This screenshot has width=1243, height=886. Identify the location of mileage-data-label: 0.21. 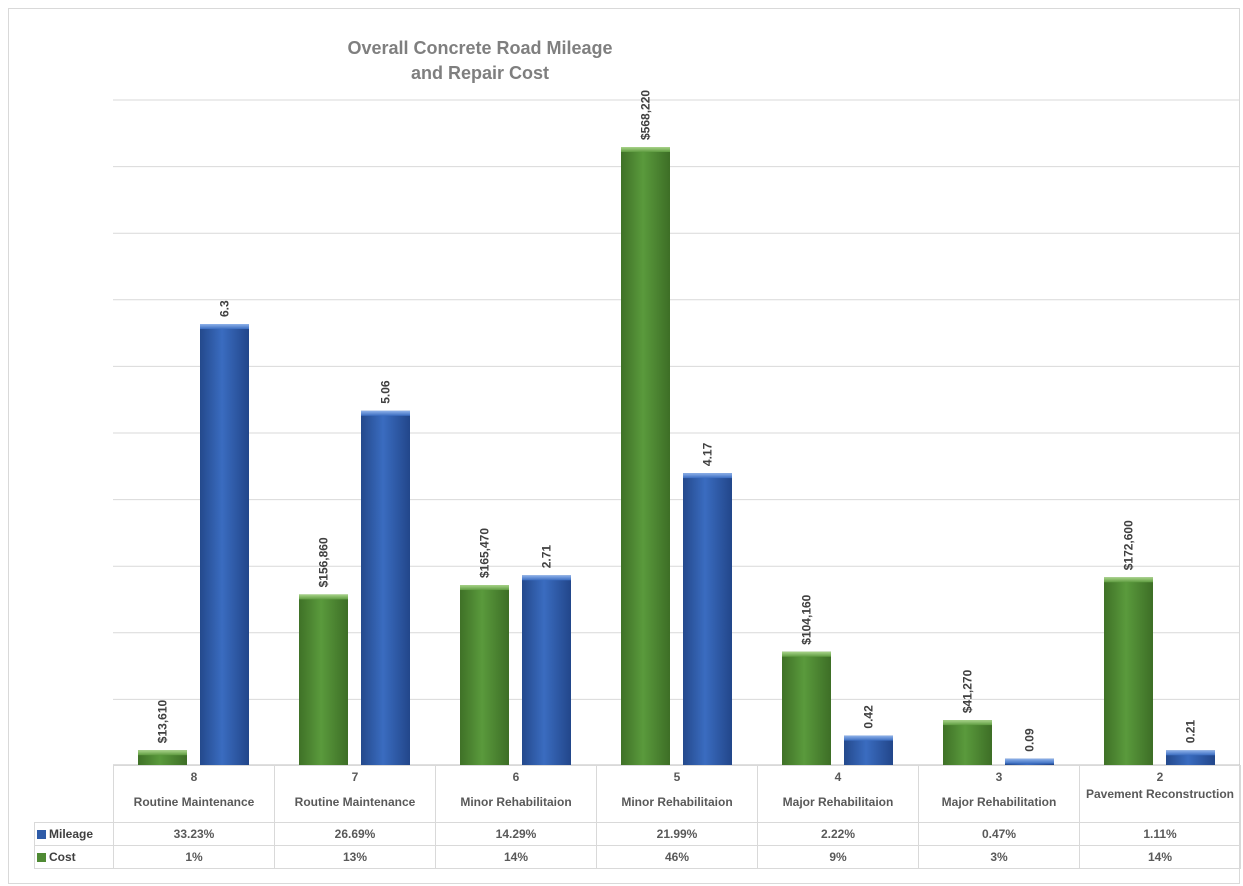
(1191, 732).